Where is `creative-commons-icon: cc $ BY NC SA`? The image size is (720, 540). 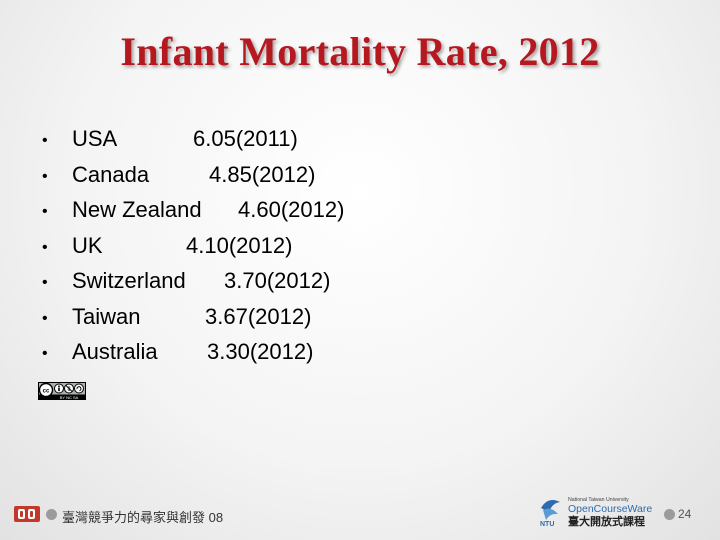 creative-commons-icon: cc $ BY NC SA is located at coordinates (62, 391).